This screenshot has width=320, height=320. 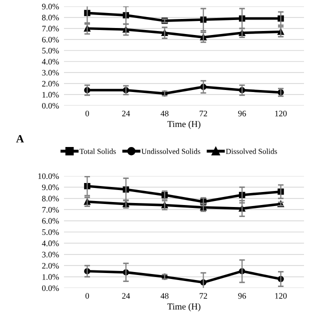 I want to click on text: A, so click(x=20, y=138).